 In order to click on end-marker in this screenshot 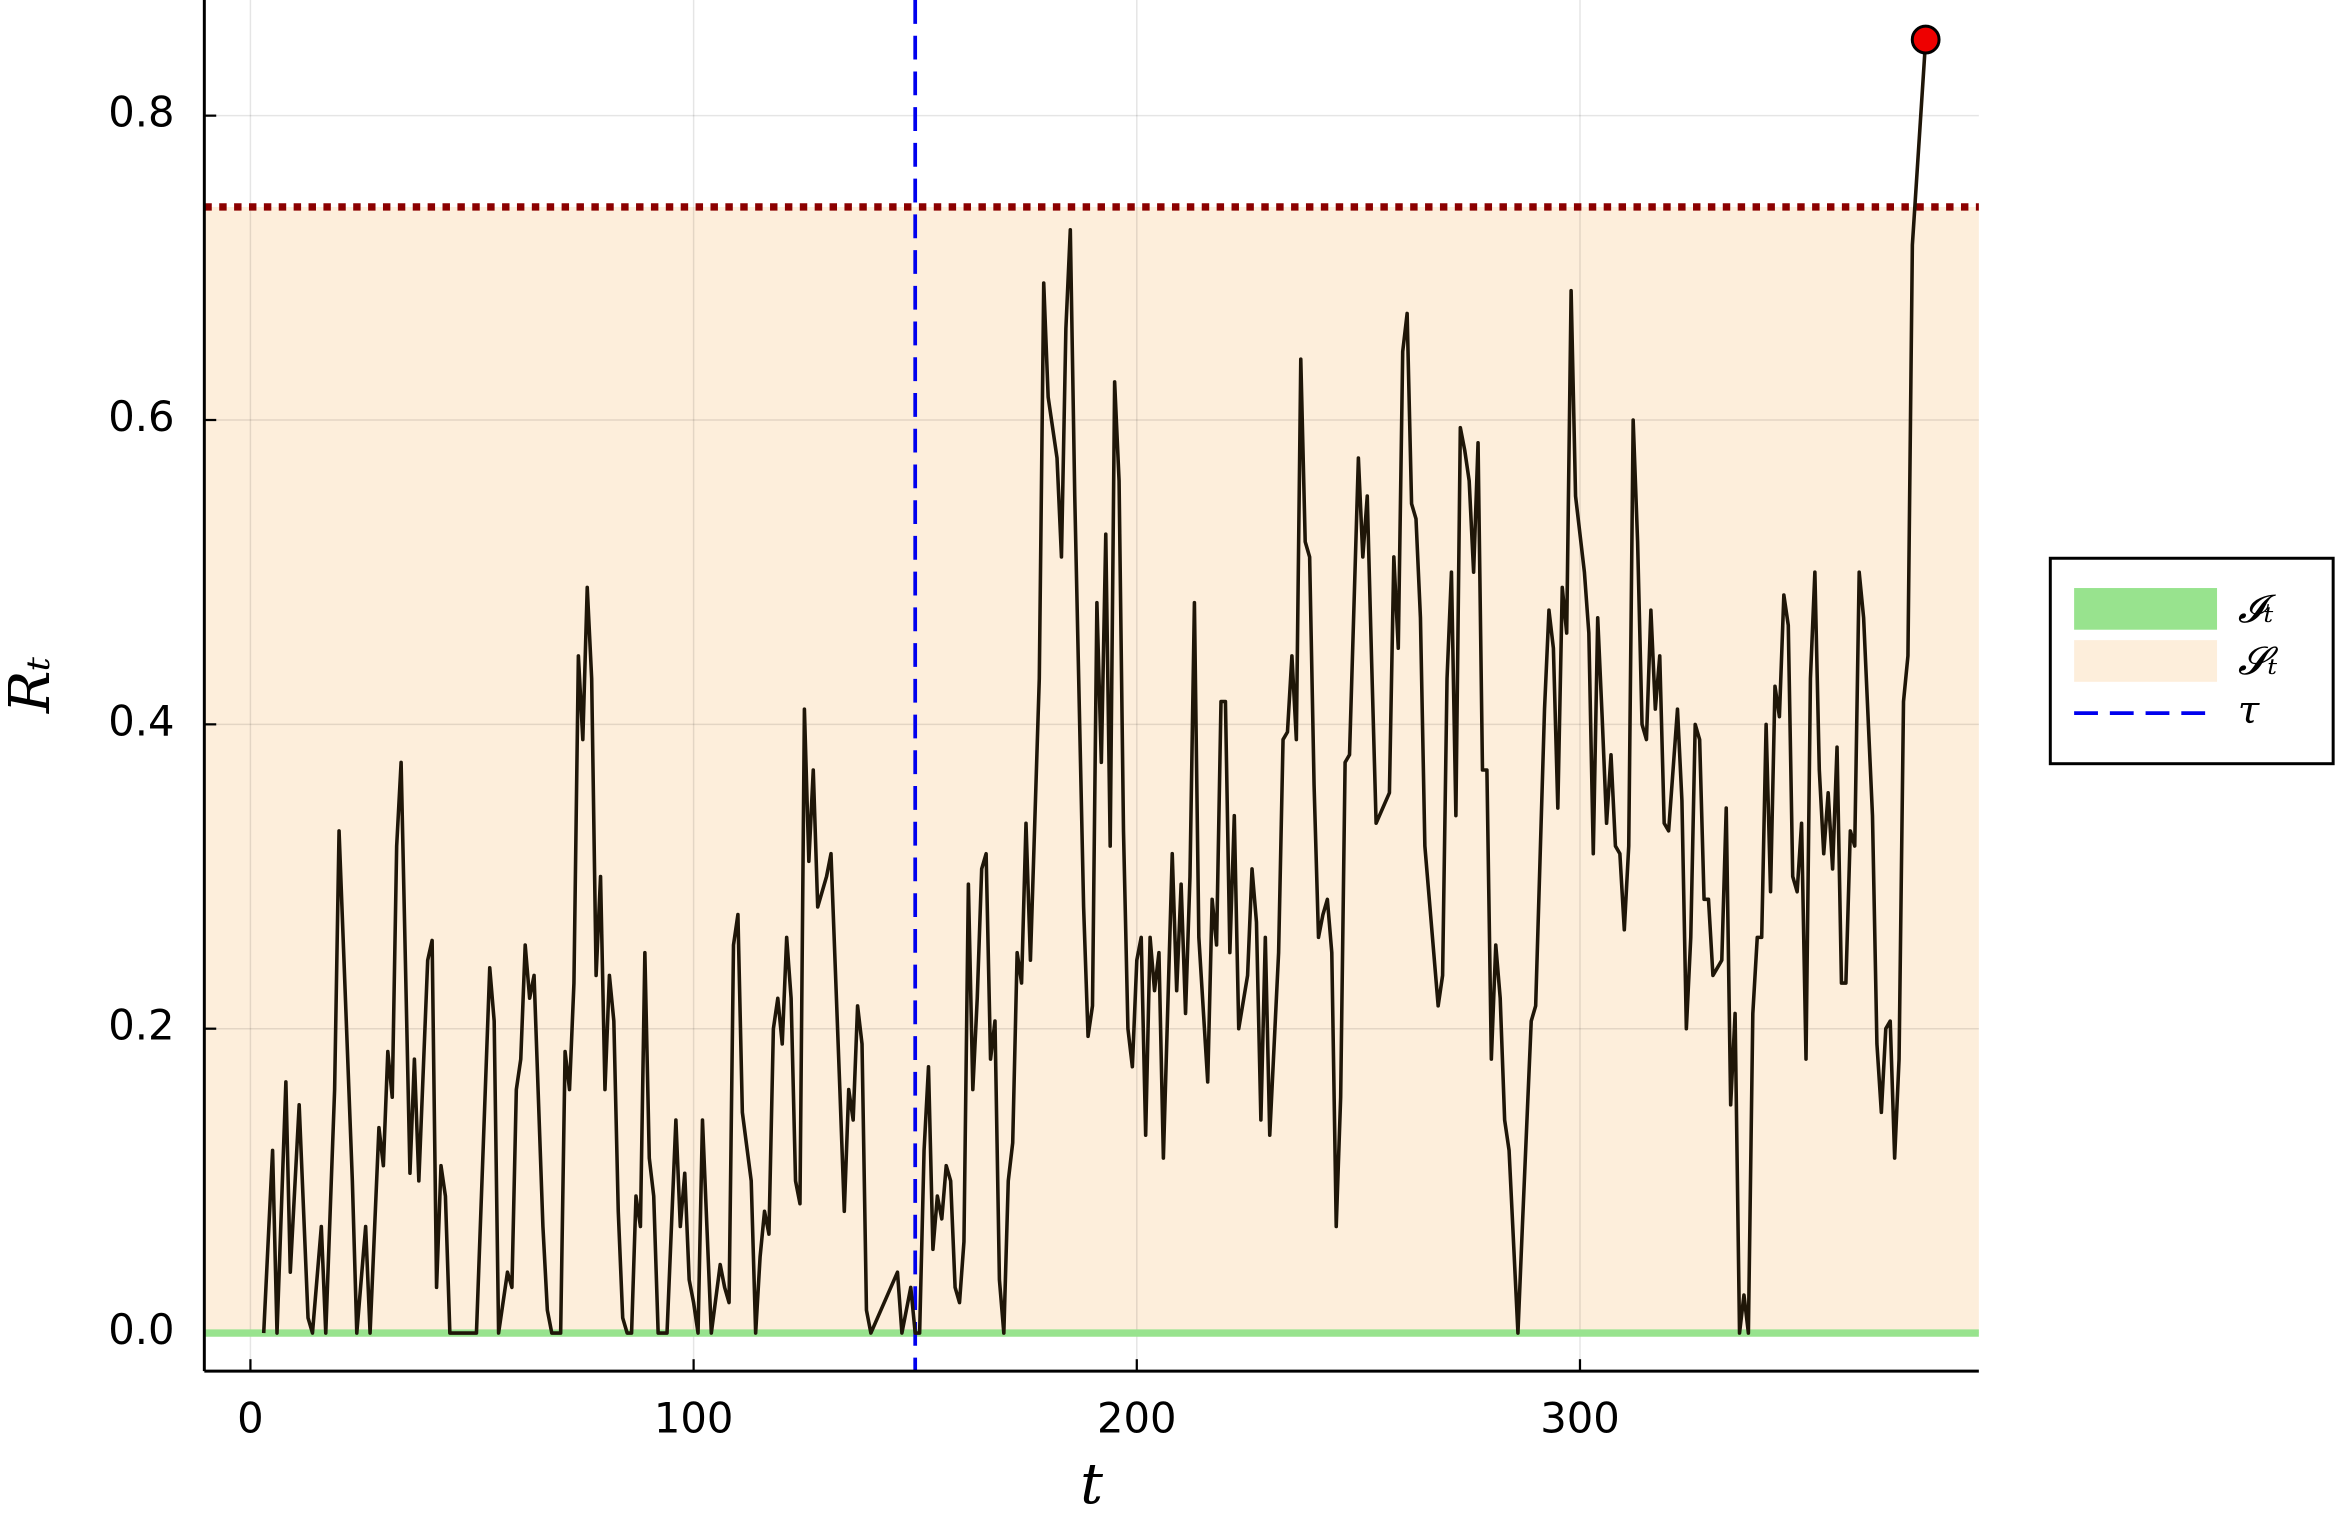, I will do `click(1925, 39)`.